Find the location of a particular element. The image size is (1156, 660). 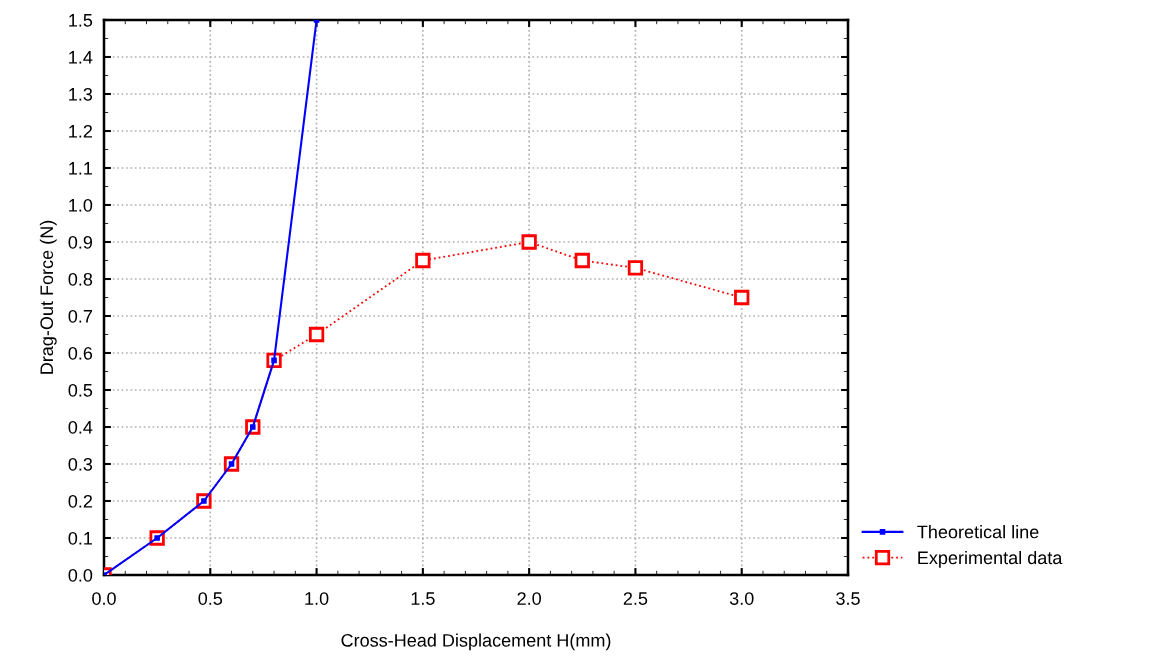

legend-label: Theoretical line is located at coordinates (978, 532).